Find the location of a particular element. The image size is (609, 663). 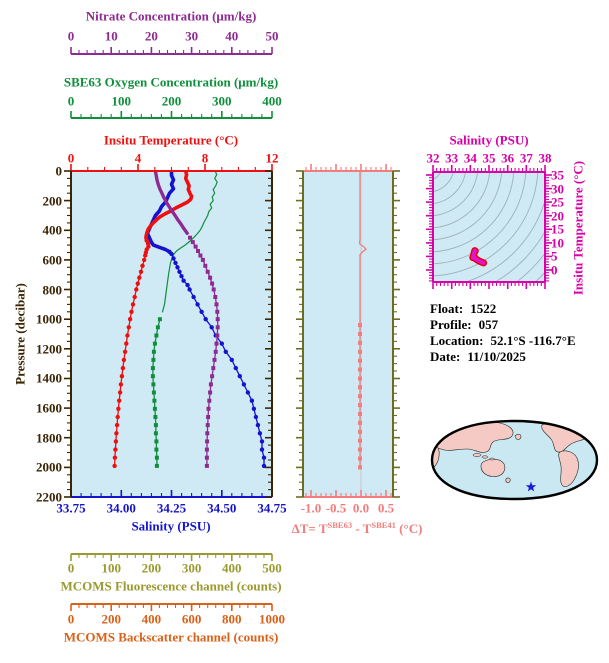

delta-t-axis-title: ΔT= TSBE63 - TSBE41 (°C) is located at coordinates (357, 529).